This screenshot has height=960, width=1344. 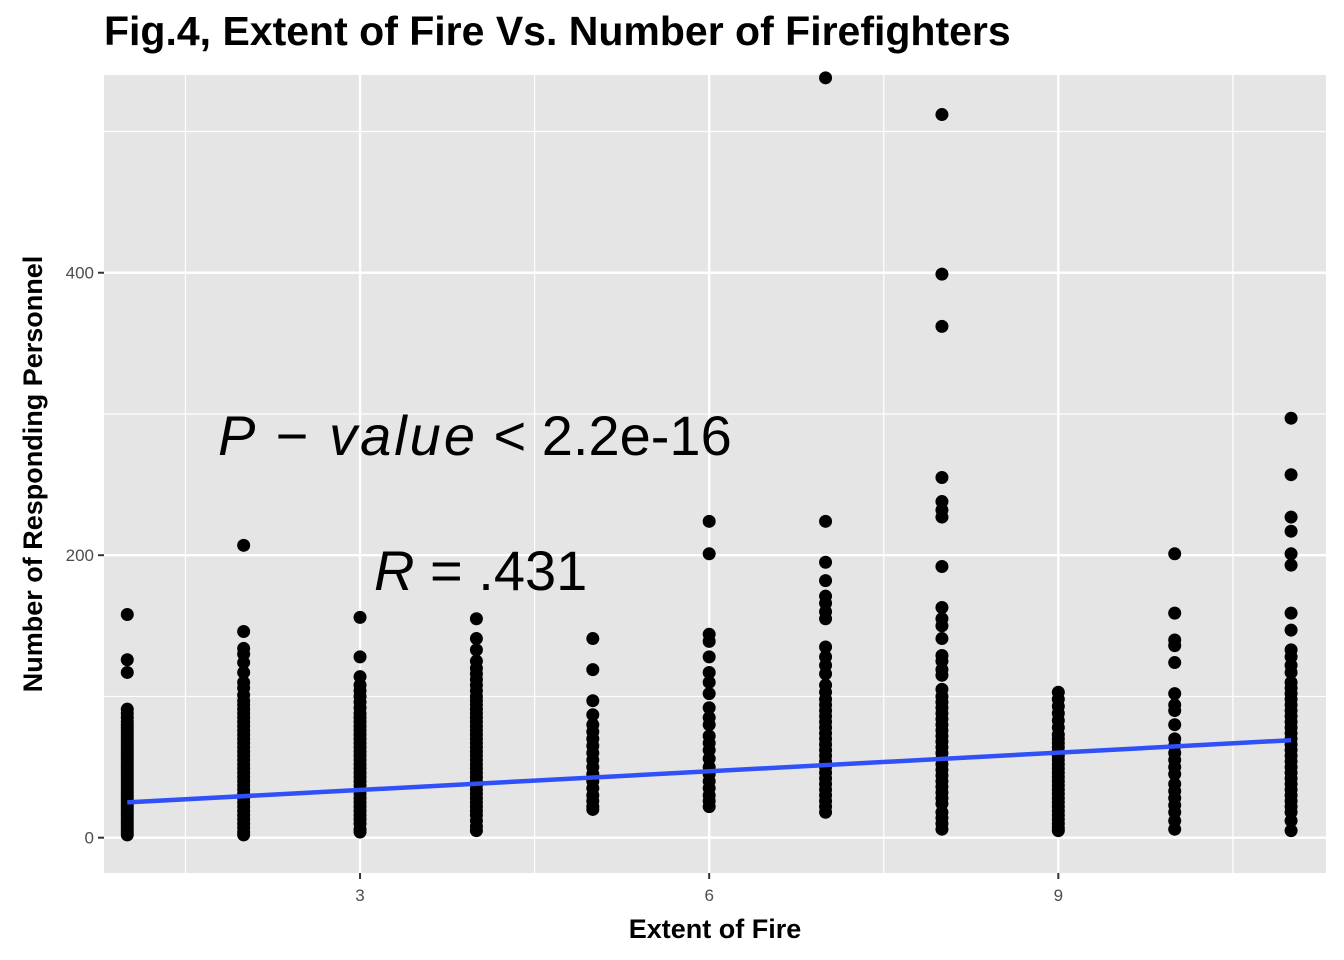 What do you see at coordinates (475, 503) in the screenshot?
I see `annotations: P − value < 2.2e-16 R = .431` at bounding box center [475, 503].